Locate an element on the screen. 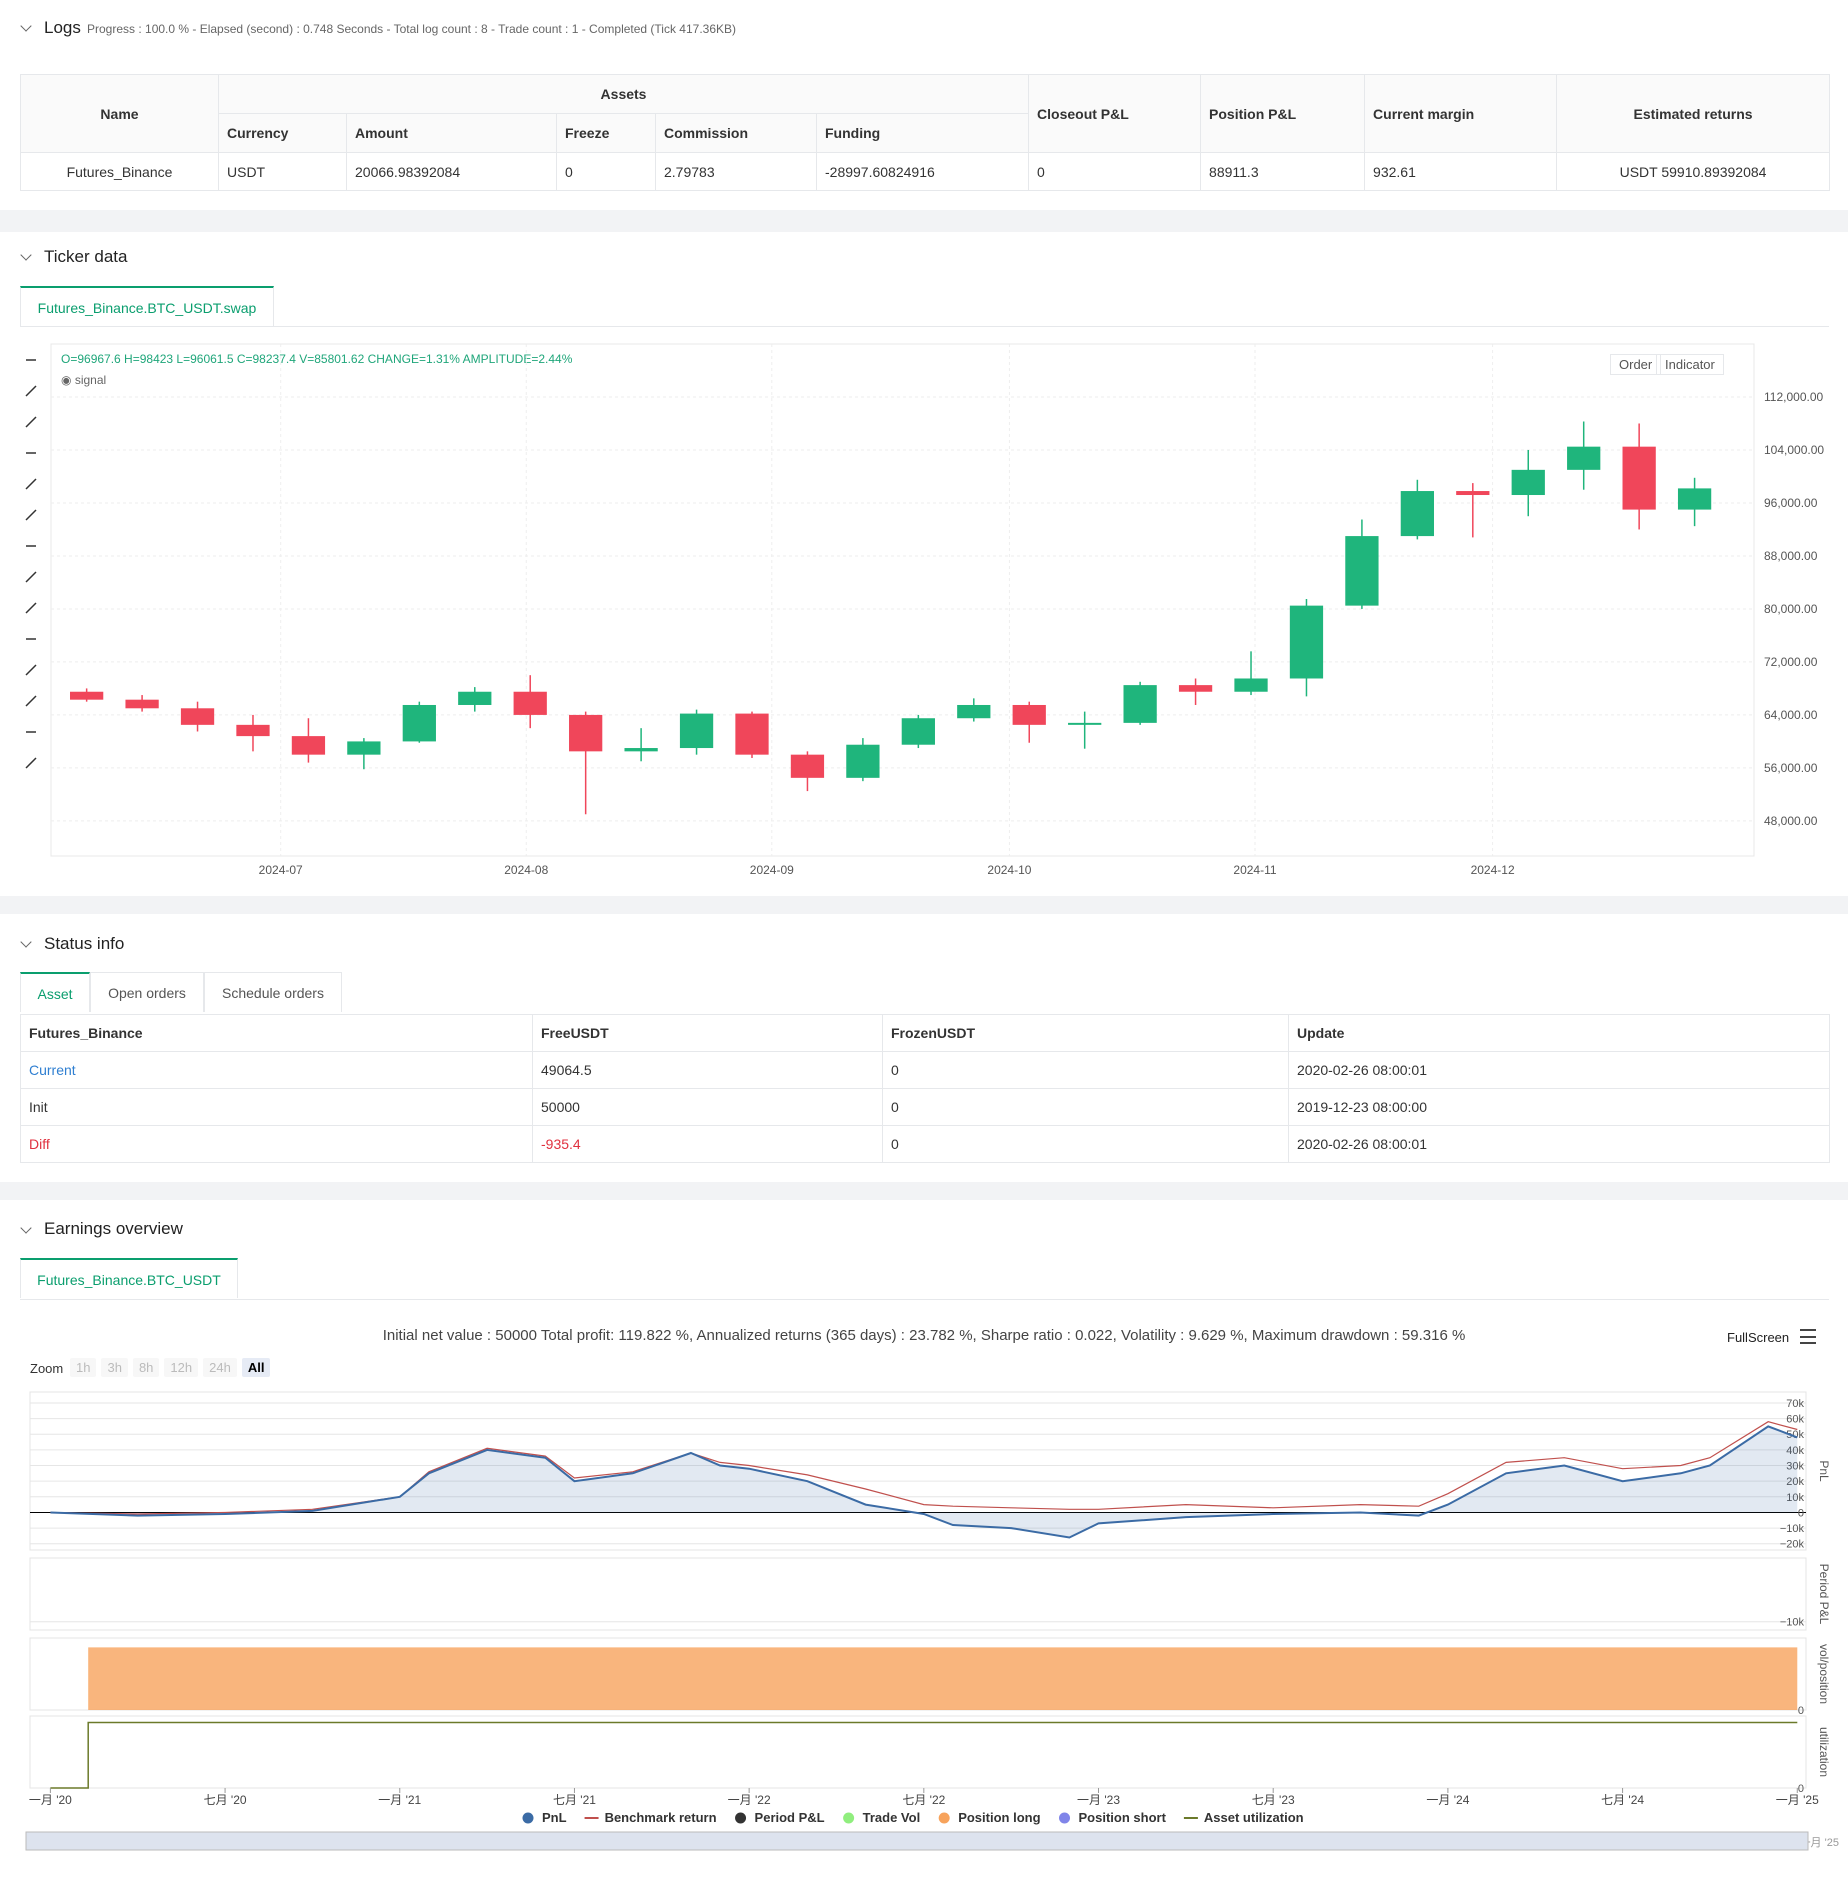 The width and height of the screenshot is (1848, 1880). menu-bar is located at coordinates (1808, 1336).